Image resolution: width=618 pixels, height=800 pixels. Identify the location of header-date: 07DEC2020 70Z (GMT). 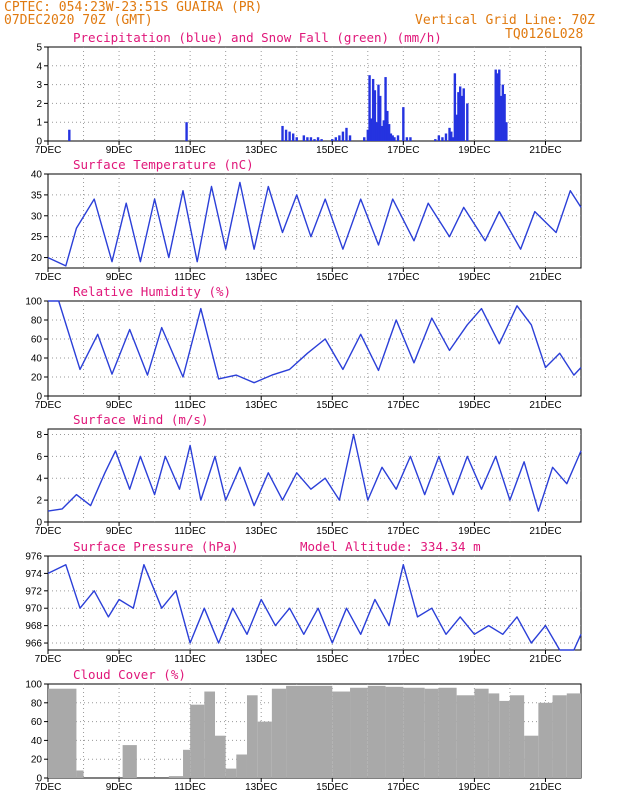
(78, 20).